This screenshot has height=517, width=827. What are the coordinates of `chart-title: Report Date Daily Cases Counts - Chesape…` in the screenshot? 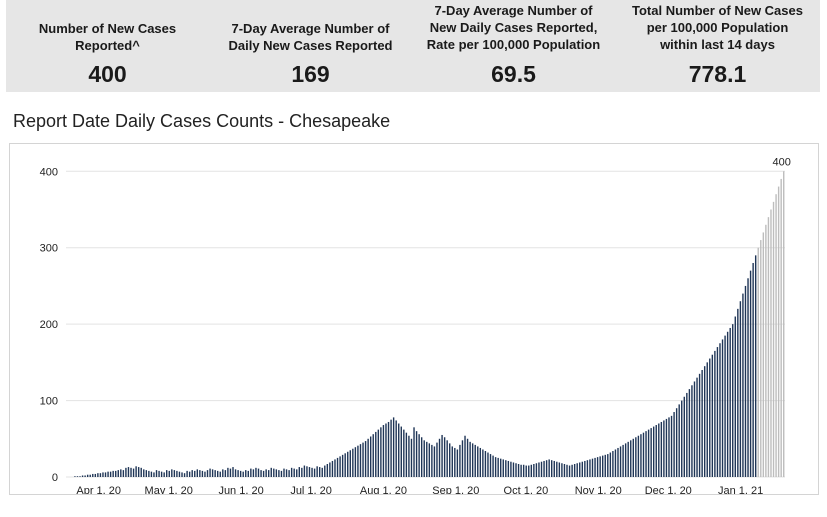 It's located at (202, 121).